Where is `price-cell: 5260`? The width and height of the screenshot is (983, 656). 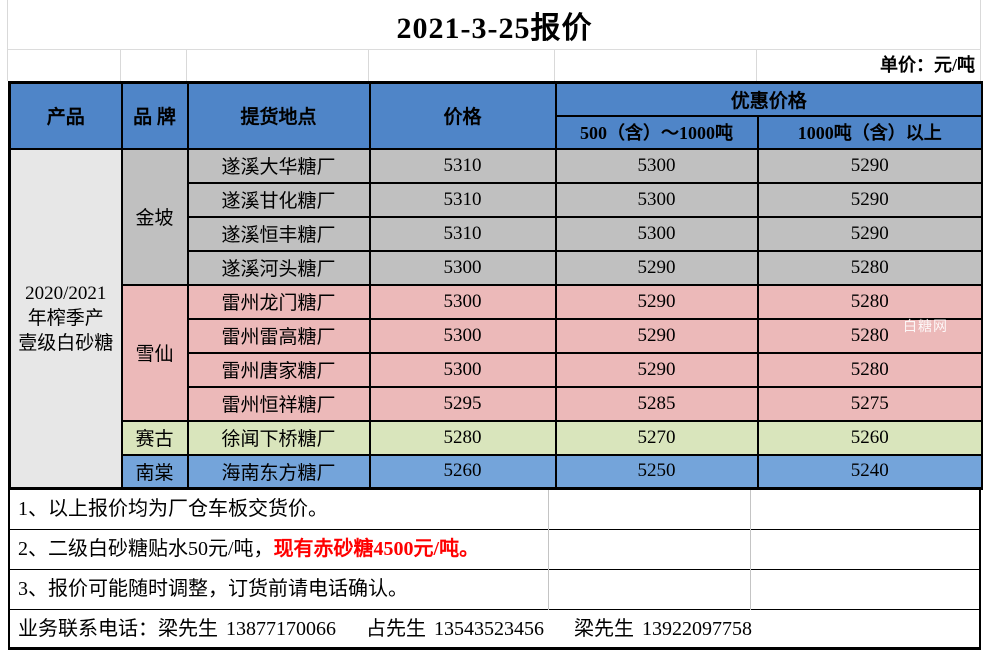 price-cell: 5260 is located at coordinates (462, 471).